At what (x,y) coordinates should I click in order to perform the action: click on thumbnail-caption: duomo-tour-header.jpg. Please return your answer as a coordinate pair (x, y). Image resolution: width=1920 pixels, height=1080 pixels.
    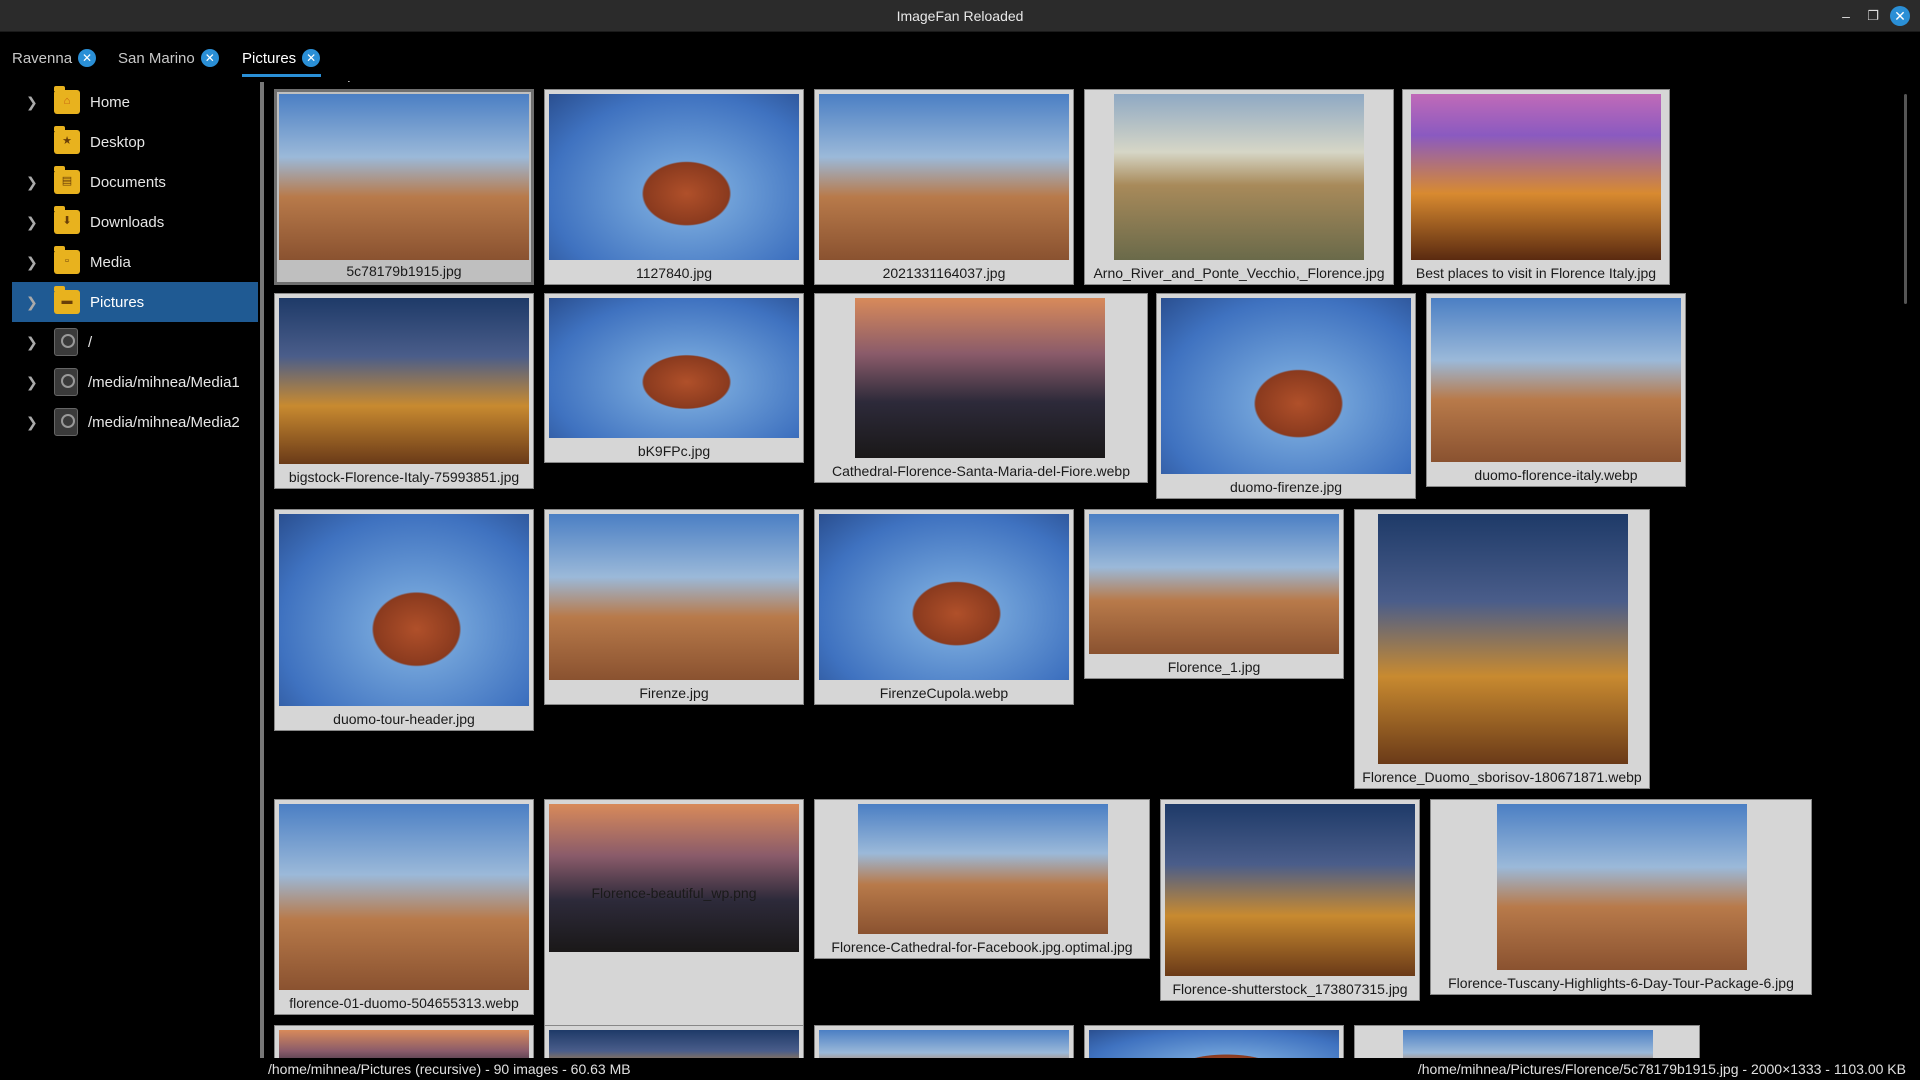
    Looking at the image, I should click on (404, 719).